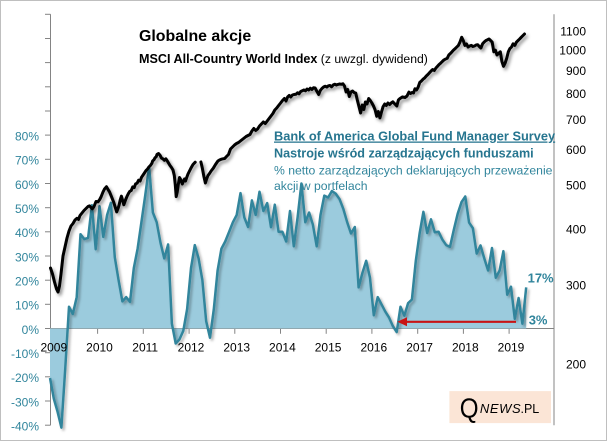  What do you see at coordinates (27, 306) in the screenshot?
I see `svg-text: 10%` at bounding box center [27, 306].